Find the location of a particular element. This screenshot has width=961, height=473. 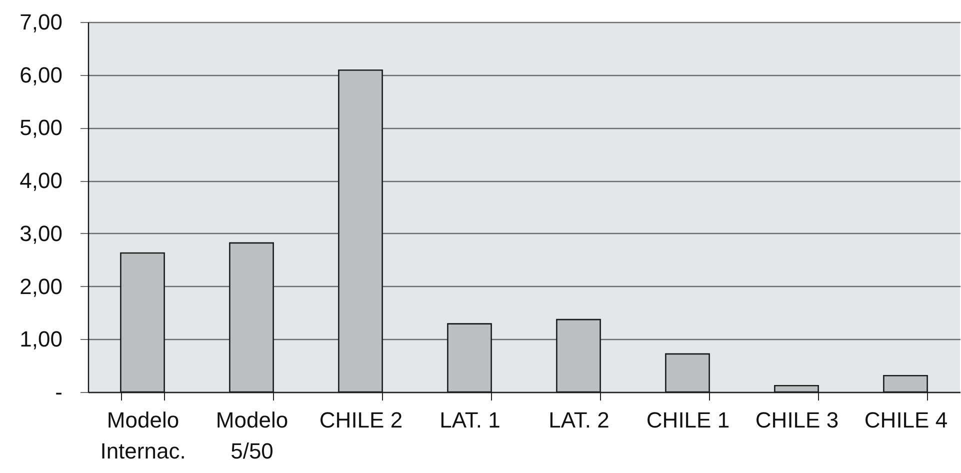

y-tick-label: 2,00 is located at coordinates (41, 286).